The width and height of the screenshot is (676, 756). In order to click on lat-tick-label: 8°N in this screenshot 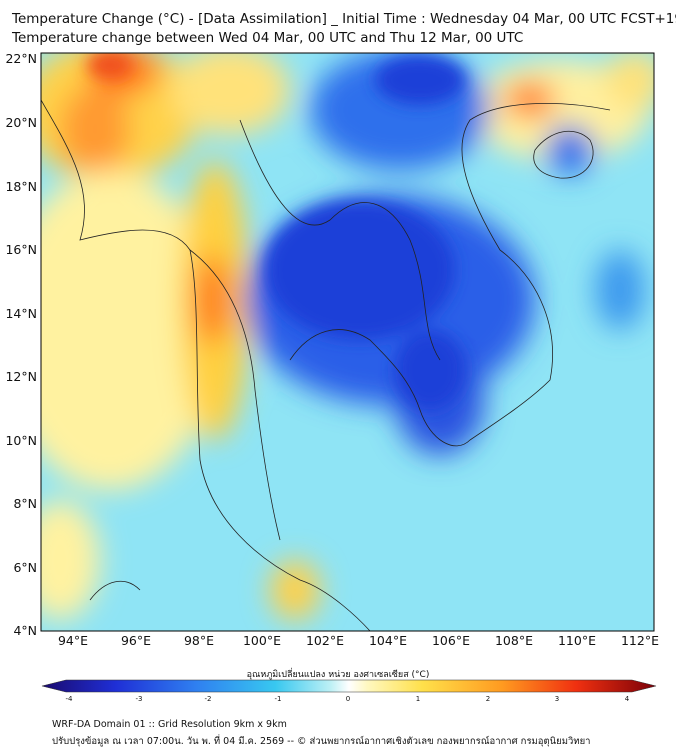, I will do `click(25, 503)`.